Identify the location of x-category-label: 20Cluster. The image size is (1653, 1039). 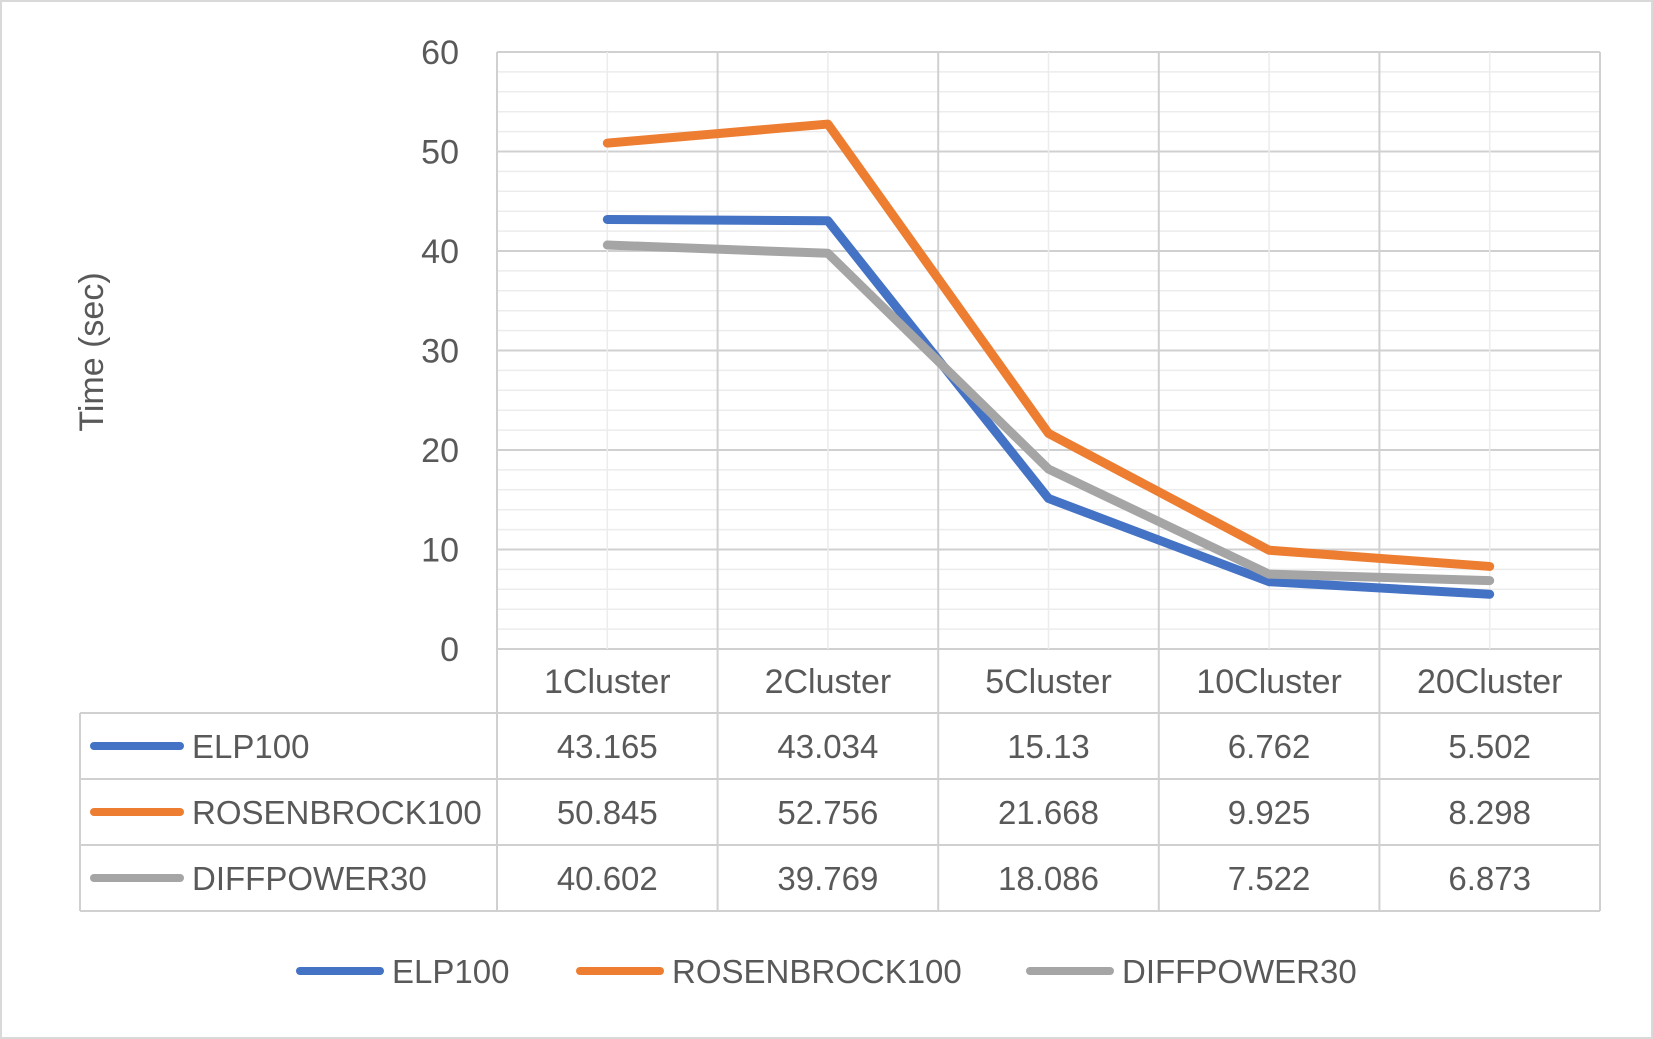
(1490, 682).